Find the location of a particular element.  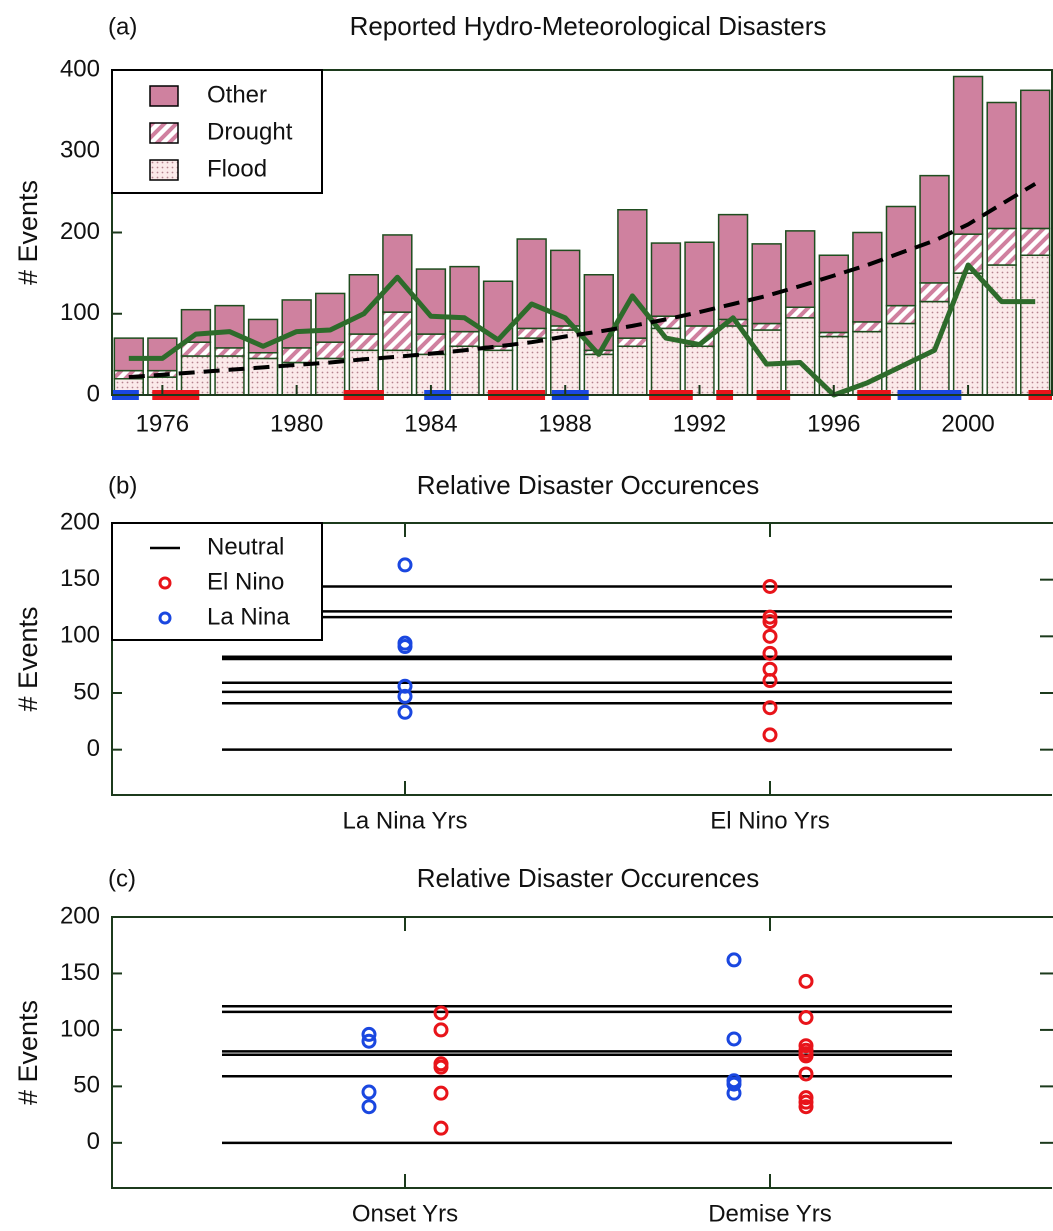

x-tick-label: Demise Yrs is located at coordinates (770, 1213).